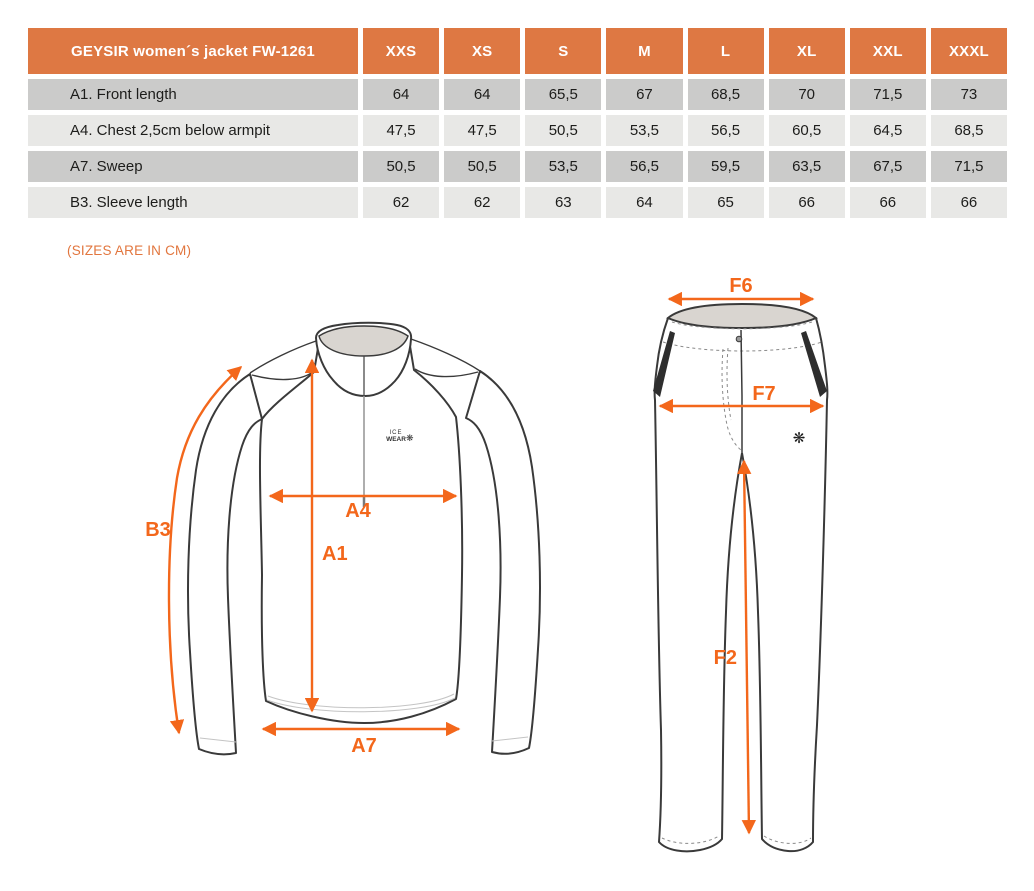  I want to click on pants-outline, so click(741, 585).